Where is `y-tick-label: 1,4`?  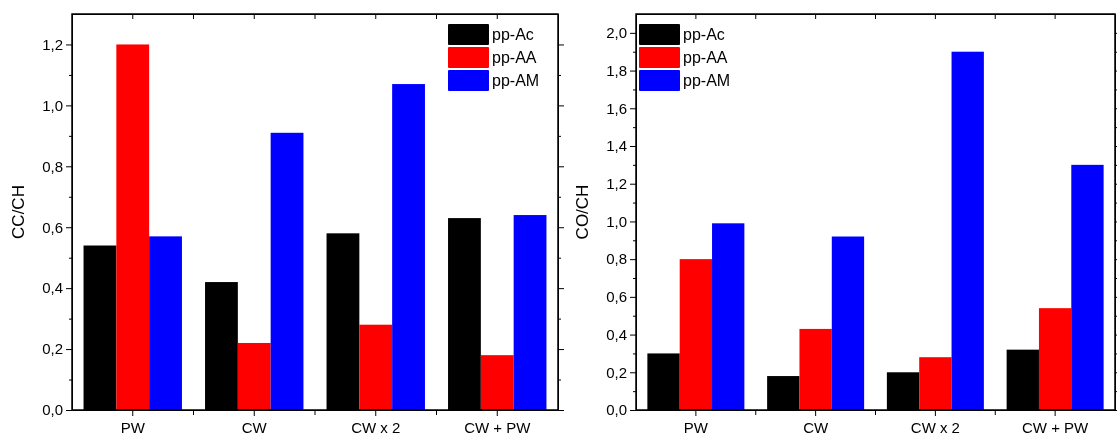 y-tick-label: 1,4 is located at coordinates (616, 146).